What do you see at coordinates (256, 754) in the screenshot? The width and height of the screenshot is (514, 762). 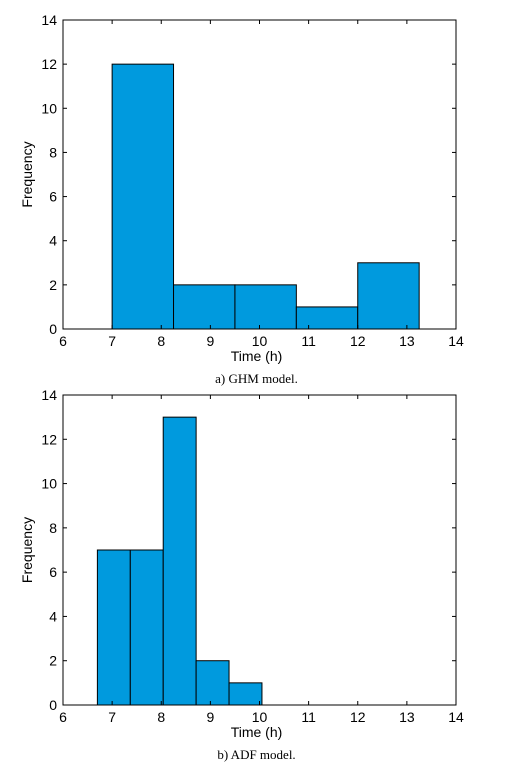 I see `figure-caption: b) ADF model.` at bounding box center [256, 754].